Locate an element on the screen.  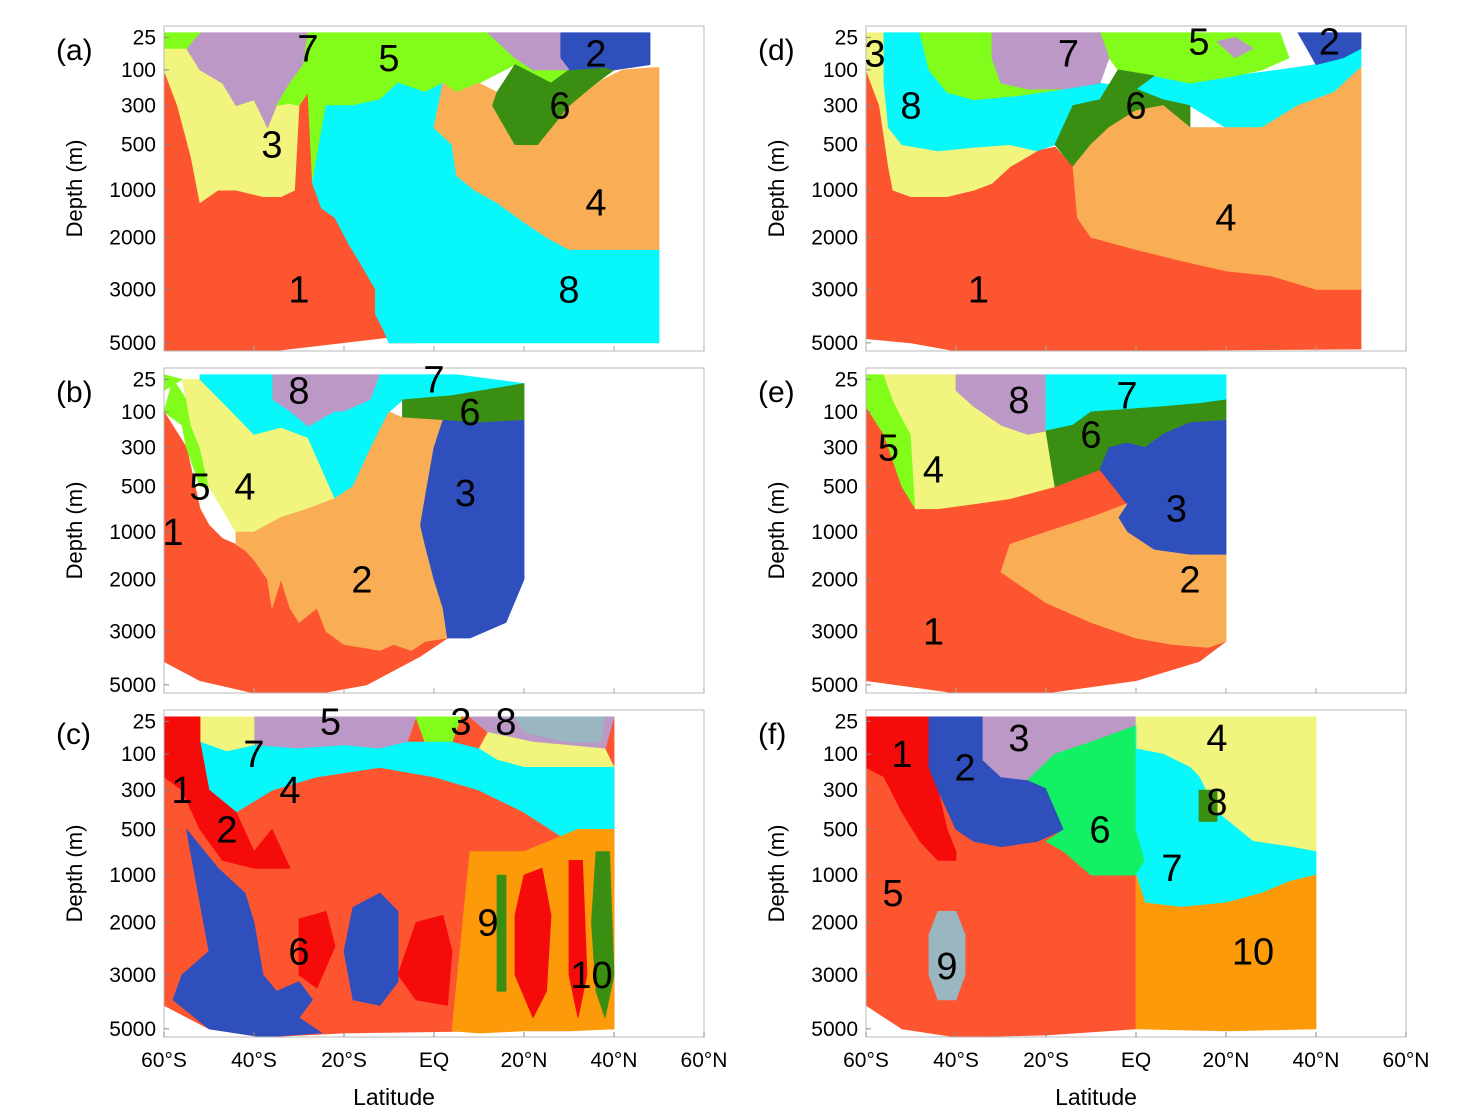
panel-label: (a) is located at coordinates (74, 50).